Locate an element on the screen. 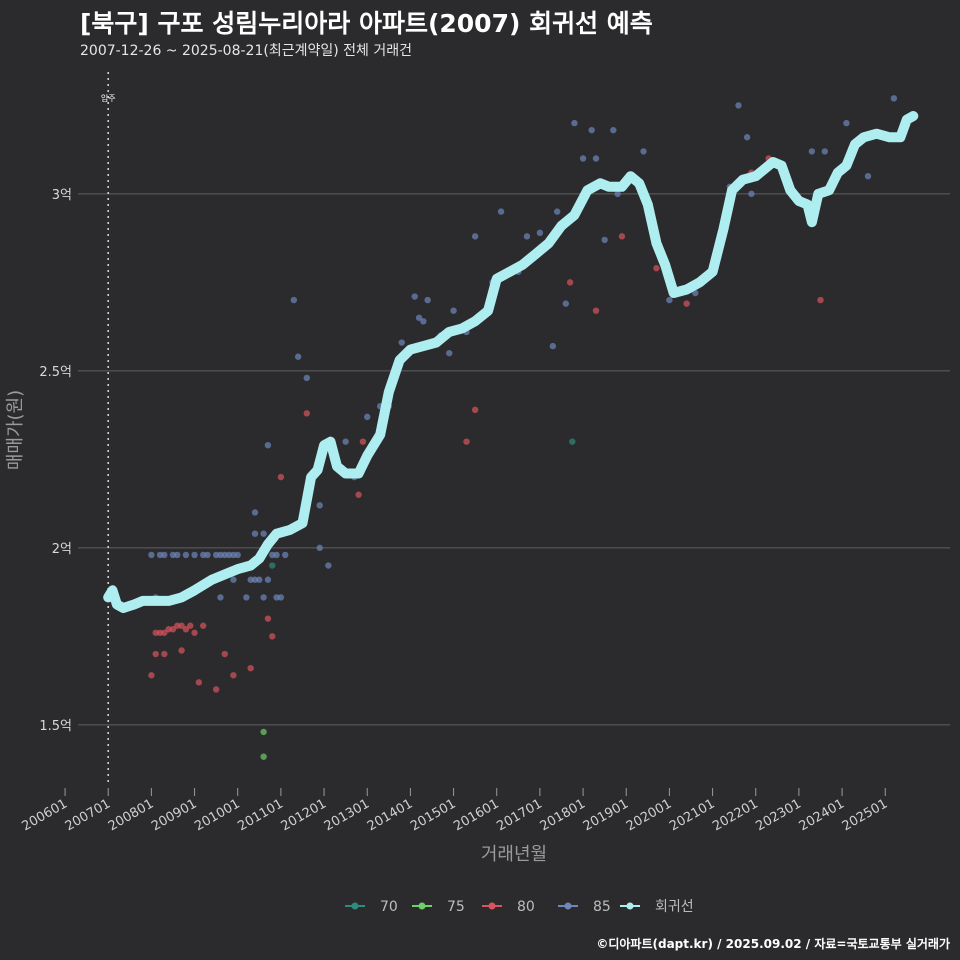  x-tick-label: 202201 is located at coordinates (735, 815).